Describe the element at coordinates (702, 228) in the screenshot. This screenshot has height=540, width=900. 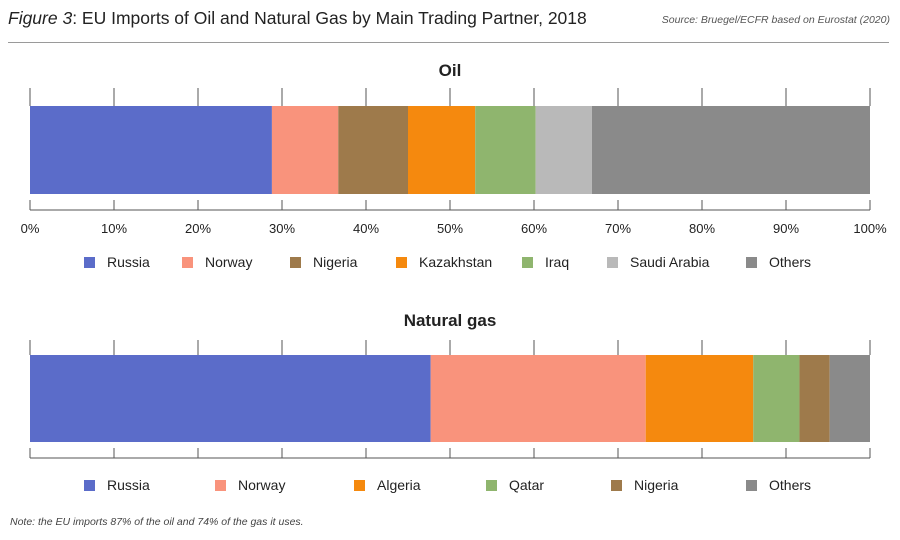
I see `oil-tick-label: 80%` at that location.